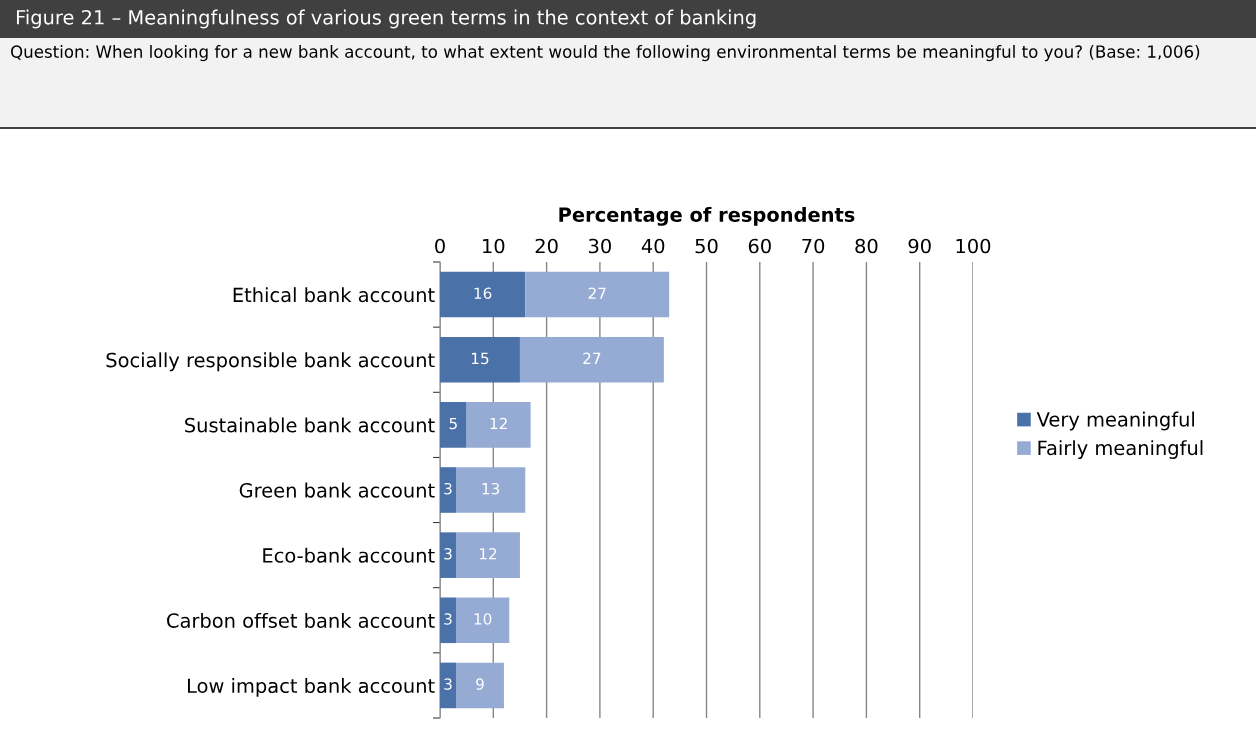 This screenshot has height=751, width=1256. Describe the element at coordinates (759, 246) in the screenshot. I see `x-tick-label: 60` at that location.